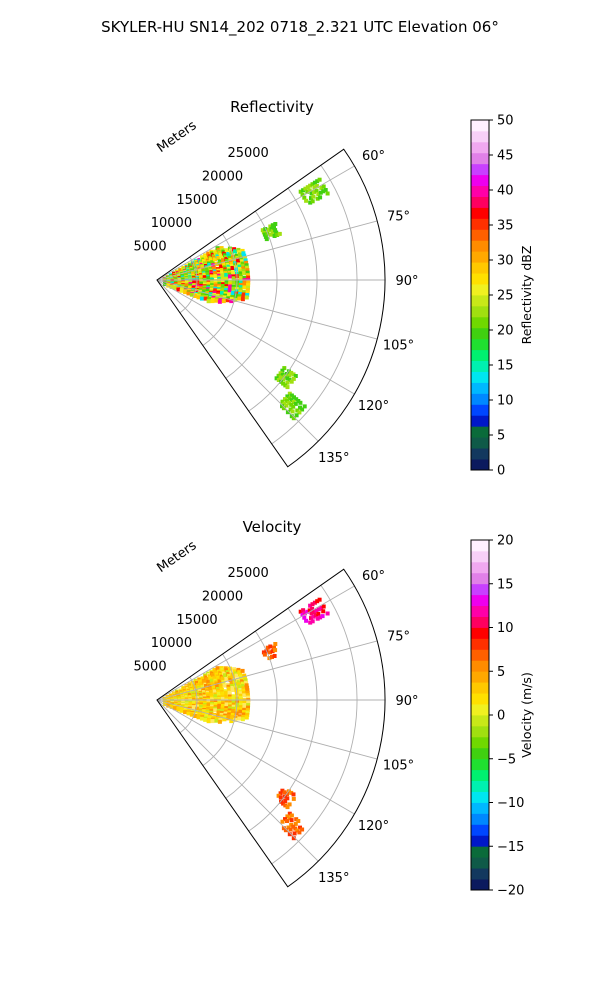  Describe the element at coordinates (283, 719) in the screenshot. I see `range-ring` at that location.